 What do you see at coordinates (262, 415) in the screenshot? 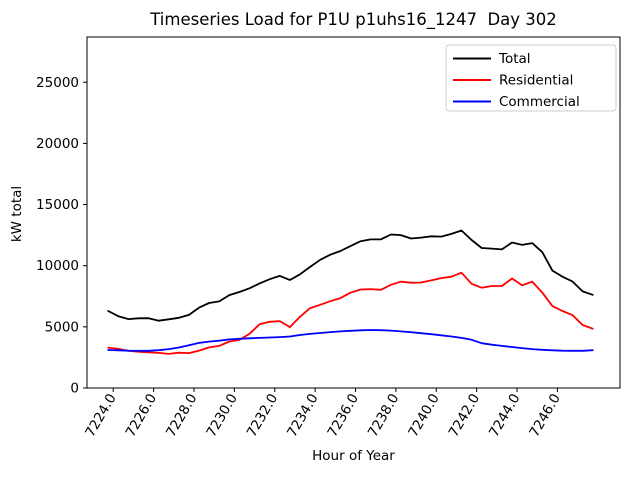
I see `x-tick-label: 7232.0` at bounding box center [262, 415].